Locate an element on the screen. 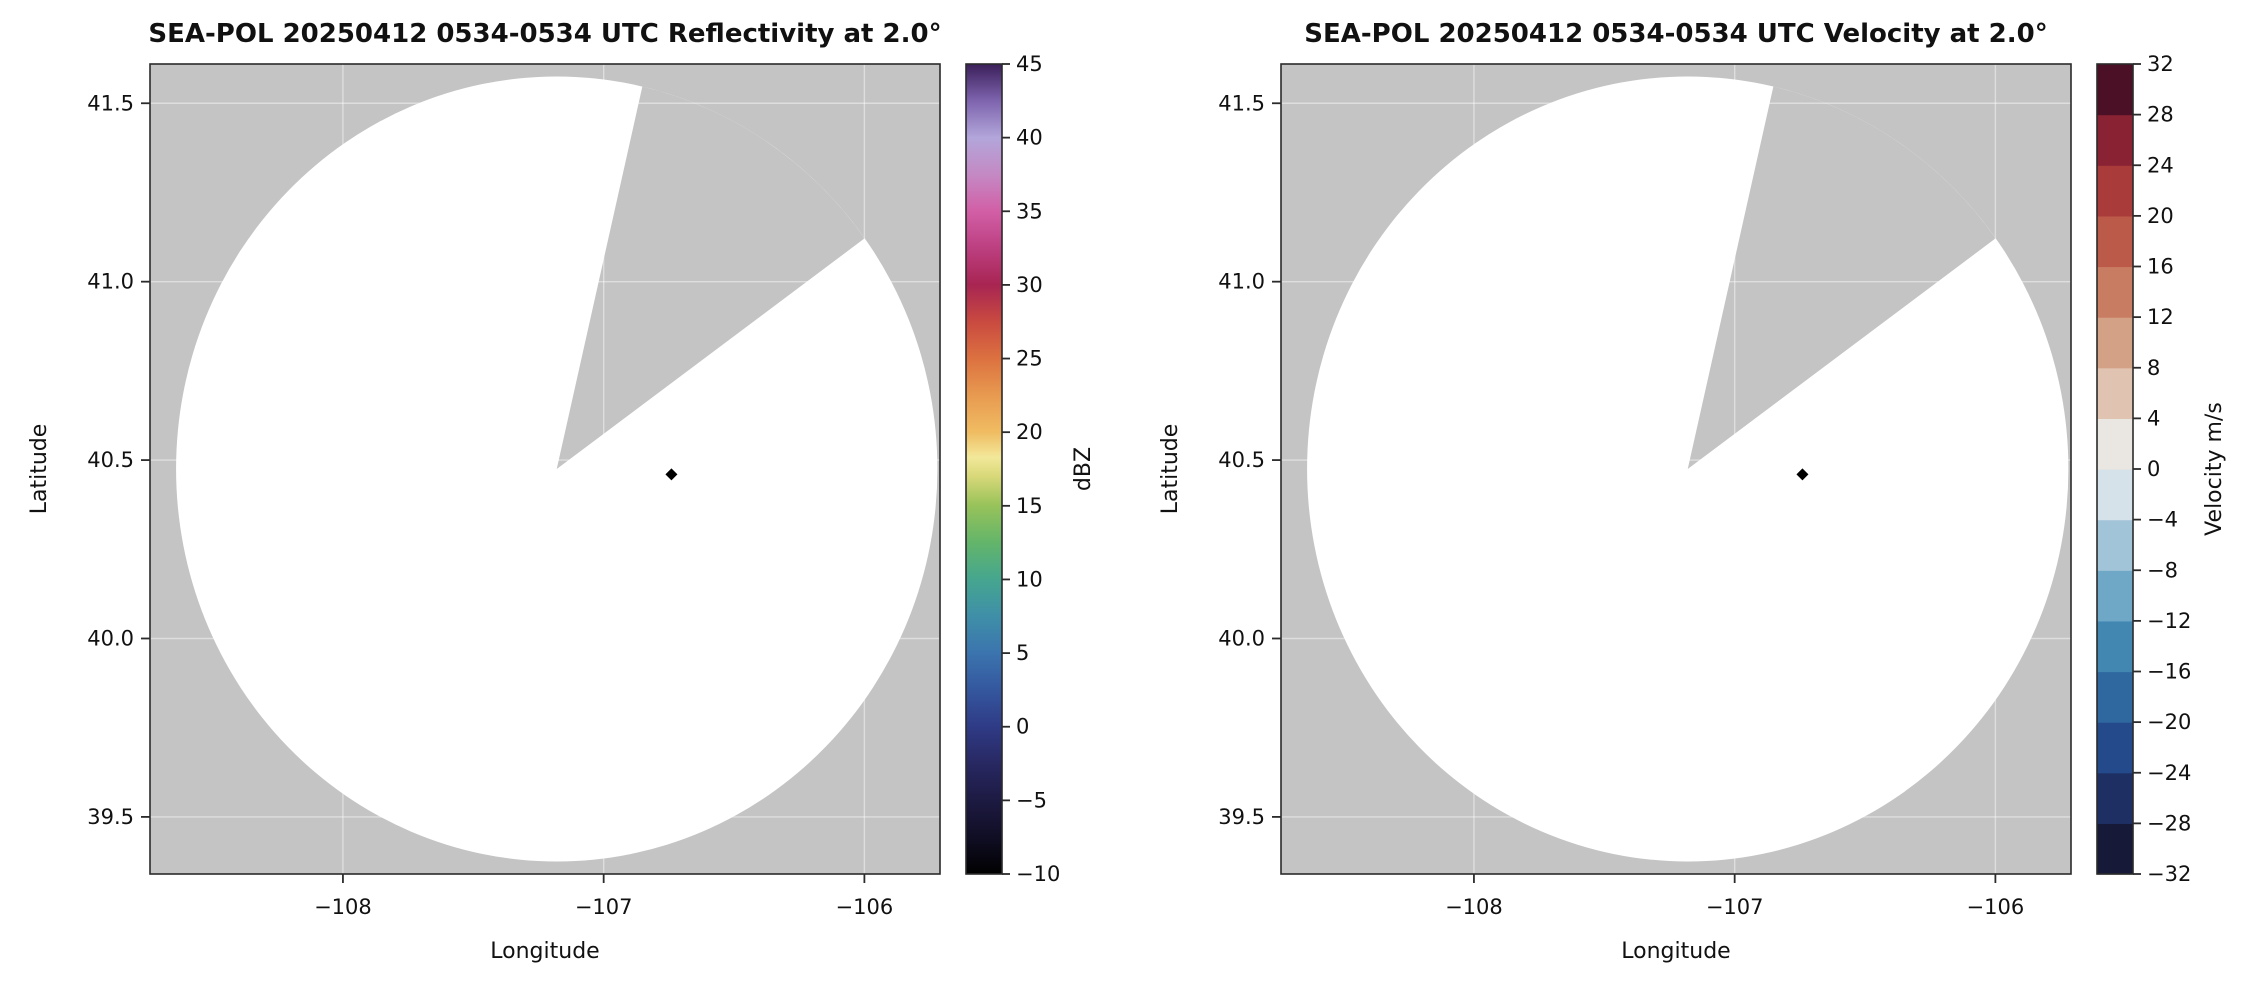 The height and width of the screenshot is (990, 2262). colorbar-label: dBZ is located at coordinates (1083, 469).